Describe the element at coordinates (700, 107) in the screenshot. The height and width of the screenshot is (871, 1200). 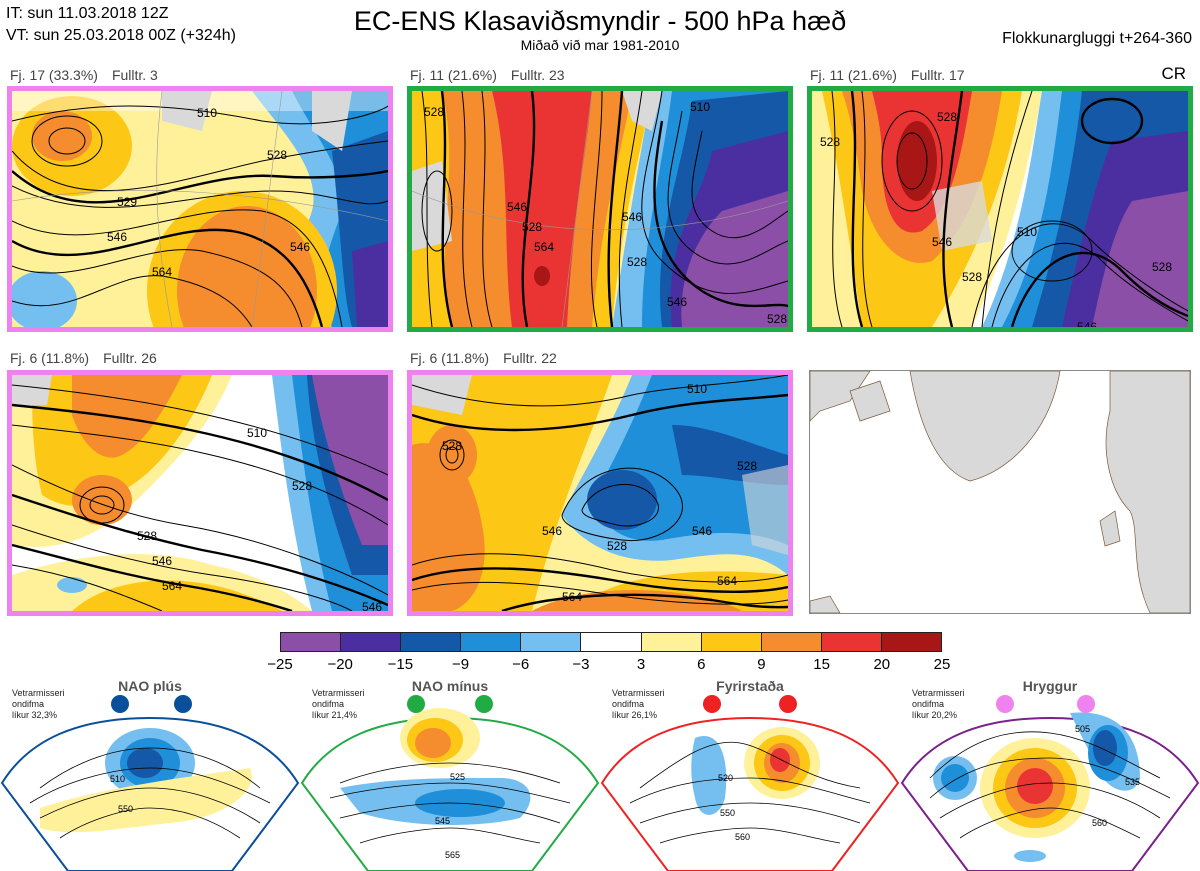
I see `panel-2-contour-label: 510` at that location.